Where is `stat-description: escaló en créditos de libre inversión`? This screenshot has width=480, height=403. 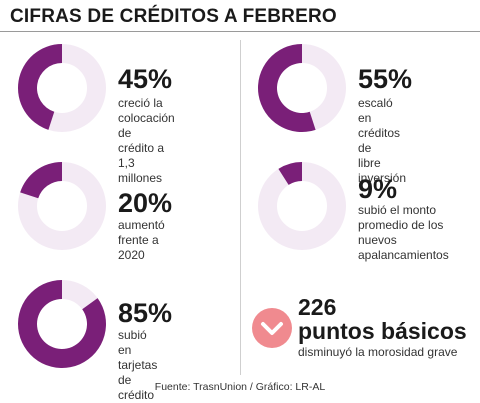
stat-description: escaló en créditos de libre inversión is located at coordinates (382, 140).